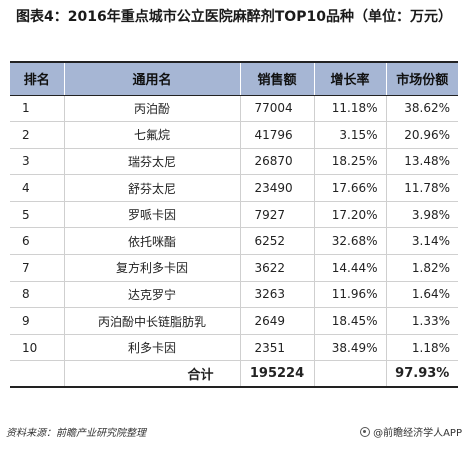 Image resolution: width=468 pixels, height=450 pixels. What do you see at coordinates (350, 348) in the screenshot?
I see `cell-growth: 38.49%` at bounding box center [350, 348].